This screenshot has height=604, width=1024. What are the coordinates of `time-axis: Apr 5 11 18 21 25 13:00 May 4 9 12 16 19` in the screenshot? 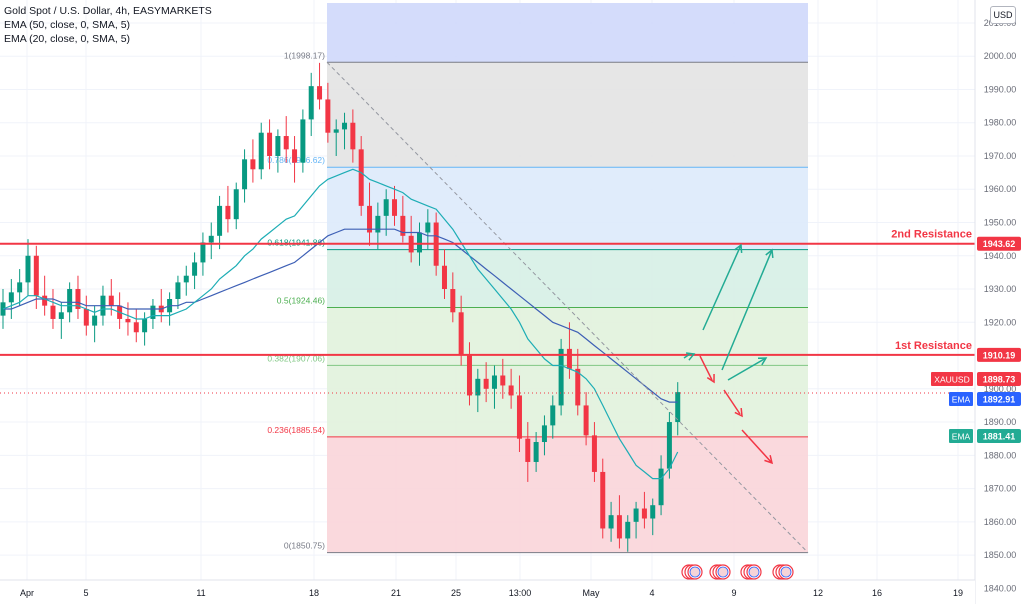 It's located at (487, 591).